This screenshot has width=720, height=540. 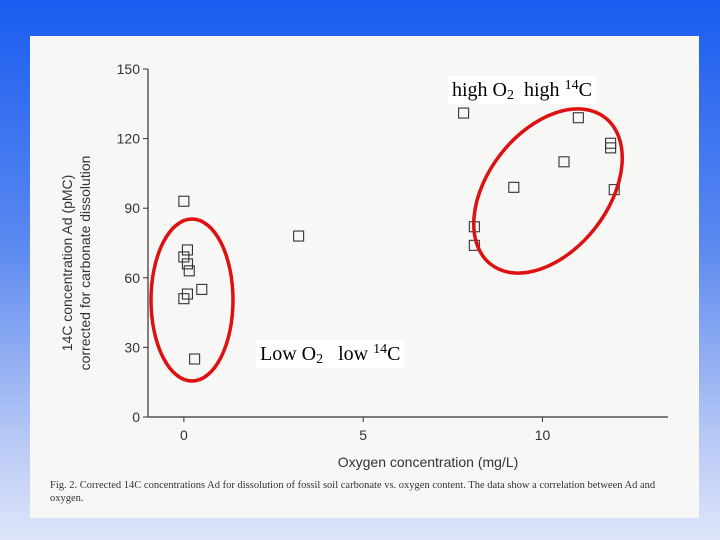 I want to click on callout-high-text: high O, so click(x=479, y=90).